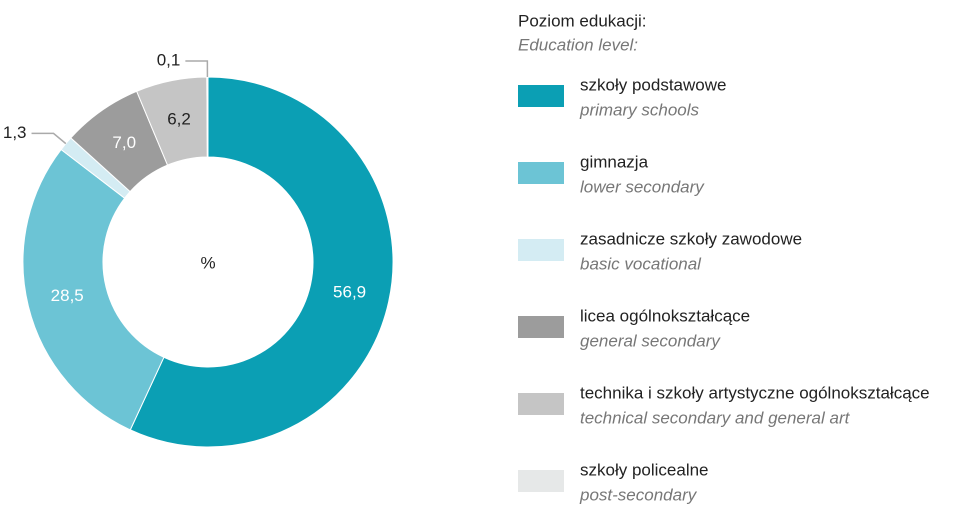 The height and width of the screenshot is (512, 972). I want to click on slice-label: 6,2, so click(179, 118).